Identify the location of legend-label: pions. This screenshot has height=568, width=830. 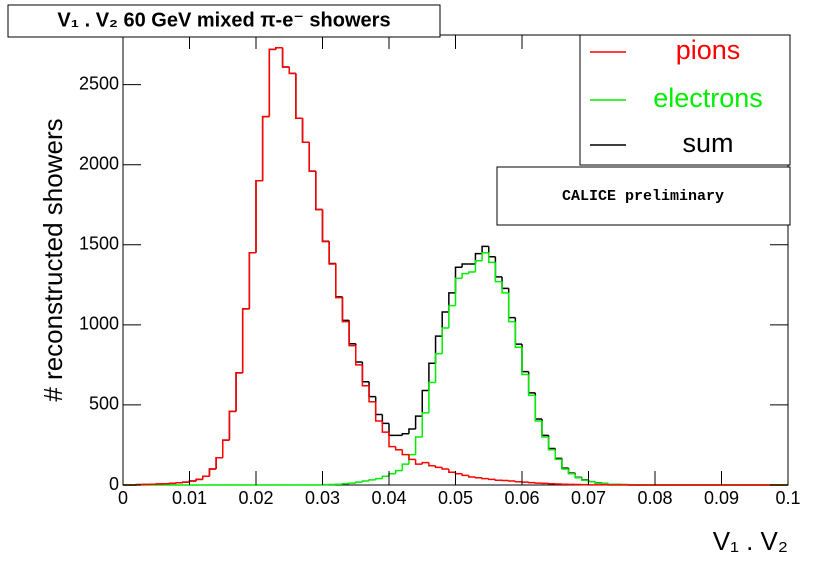
(708, 50).